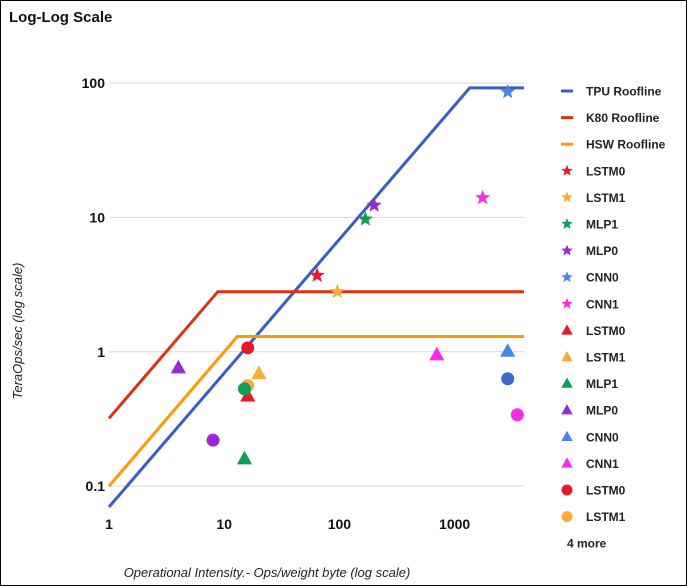 The image size is (687, 586). I want to click on legend-label-3: LSTM0, so click(606, 171).